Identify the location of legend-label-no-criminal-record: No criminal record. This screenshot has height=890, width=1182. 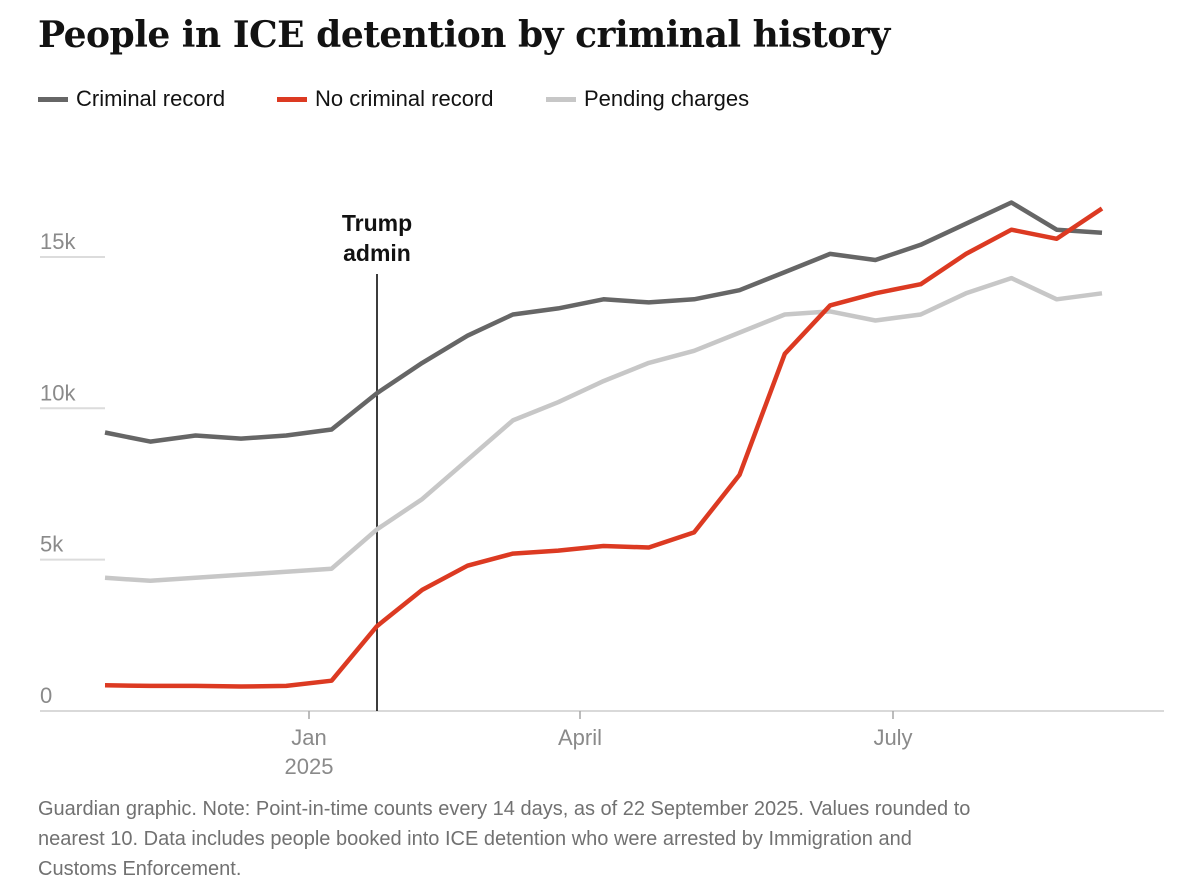
(404, 98).